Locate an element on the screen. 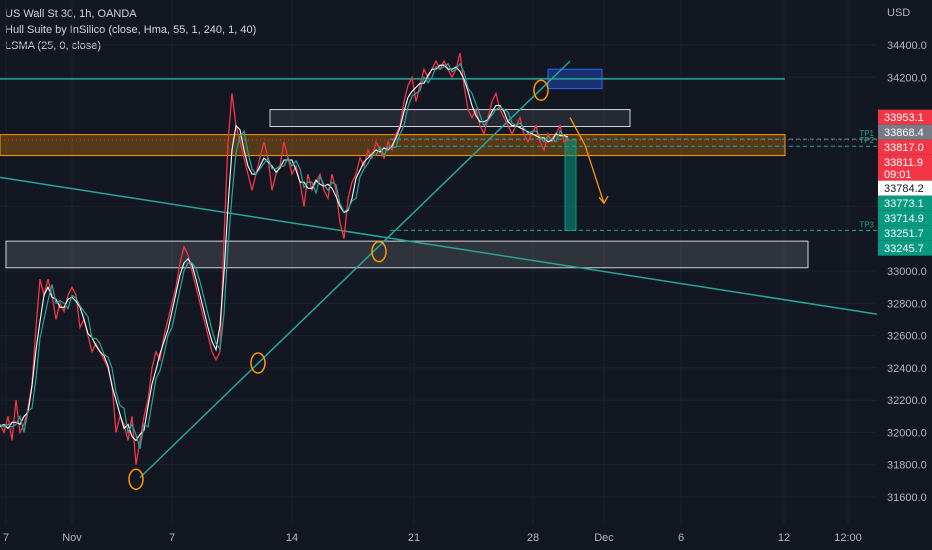  arrow-path is located at coordinates (587, 160).